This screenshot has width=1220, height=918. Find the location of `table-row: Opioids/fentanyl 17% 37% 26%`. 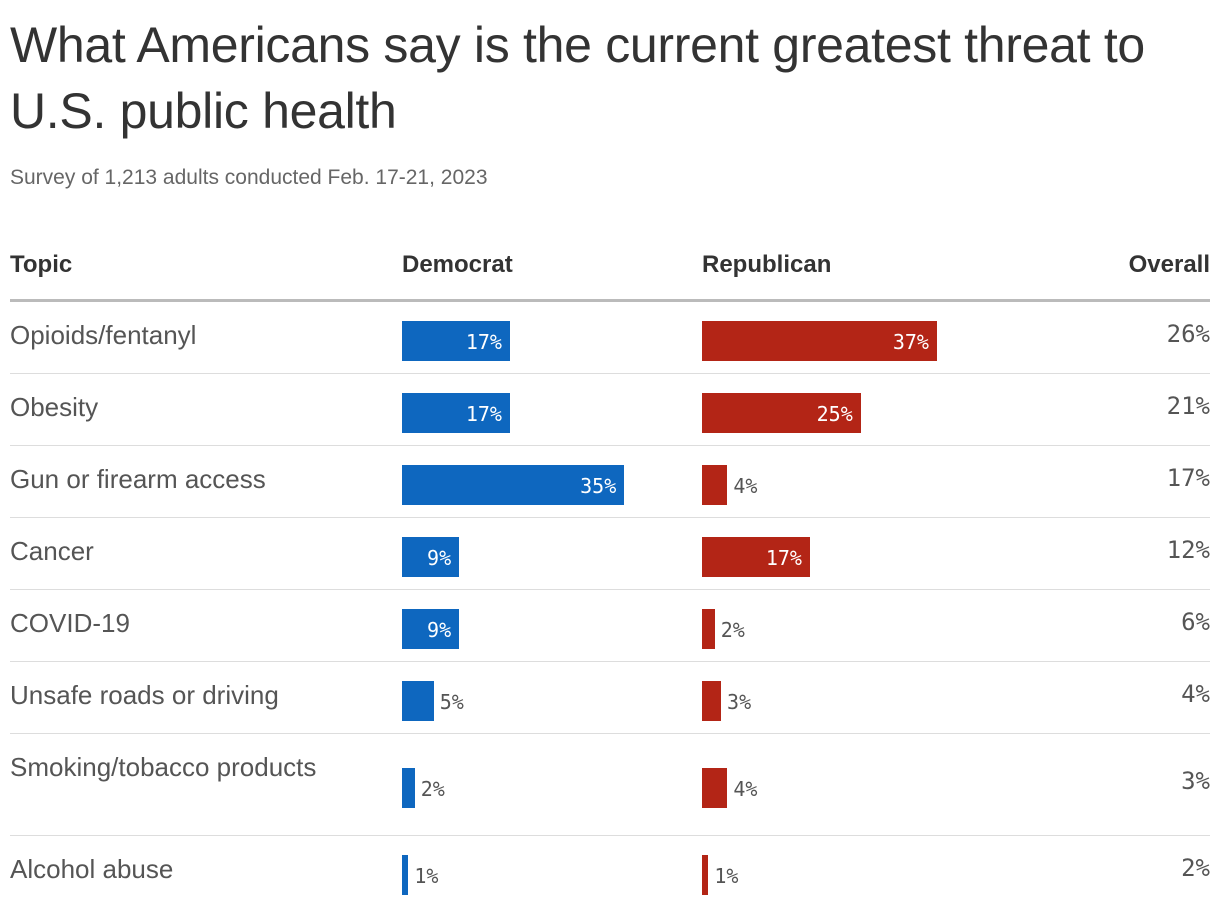

table-row: Opioids/fentanyl 17% 37% 26% is located at coordinates (610, 338).